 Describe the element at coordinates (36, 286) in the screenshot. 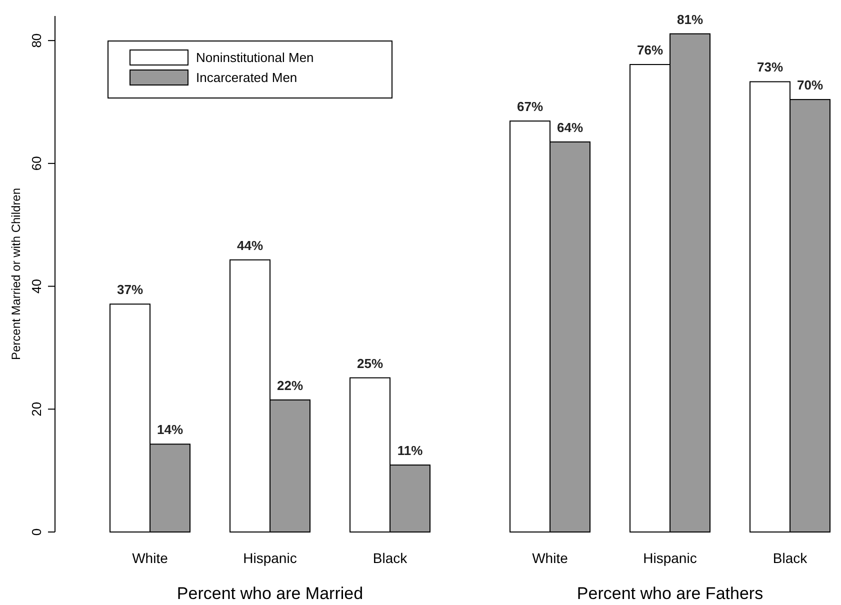

I see `y-tick-label: 40` at that location.